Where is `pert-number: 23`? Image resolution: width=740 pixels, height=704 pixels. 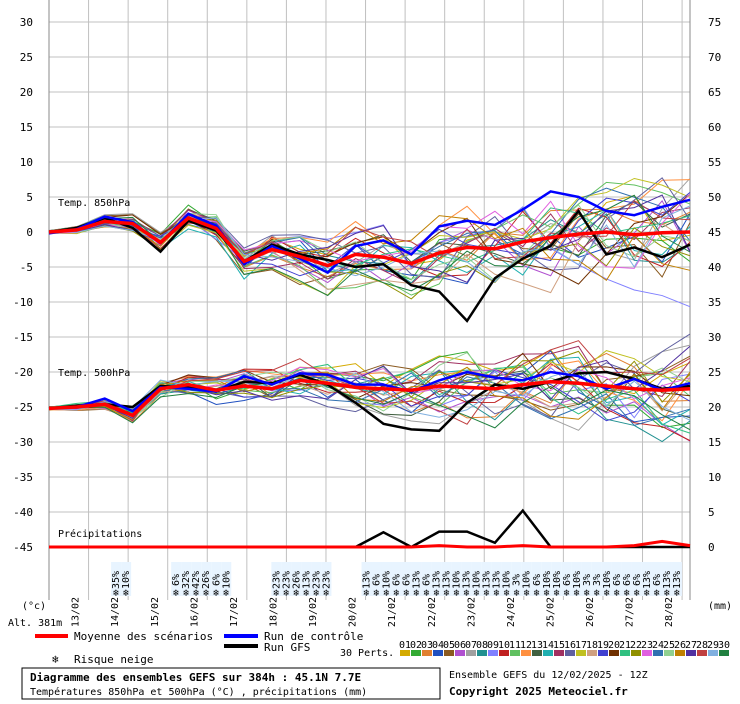
pert-number: 23 is located at coordinates (647, 645).